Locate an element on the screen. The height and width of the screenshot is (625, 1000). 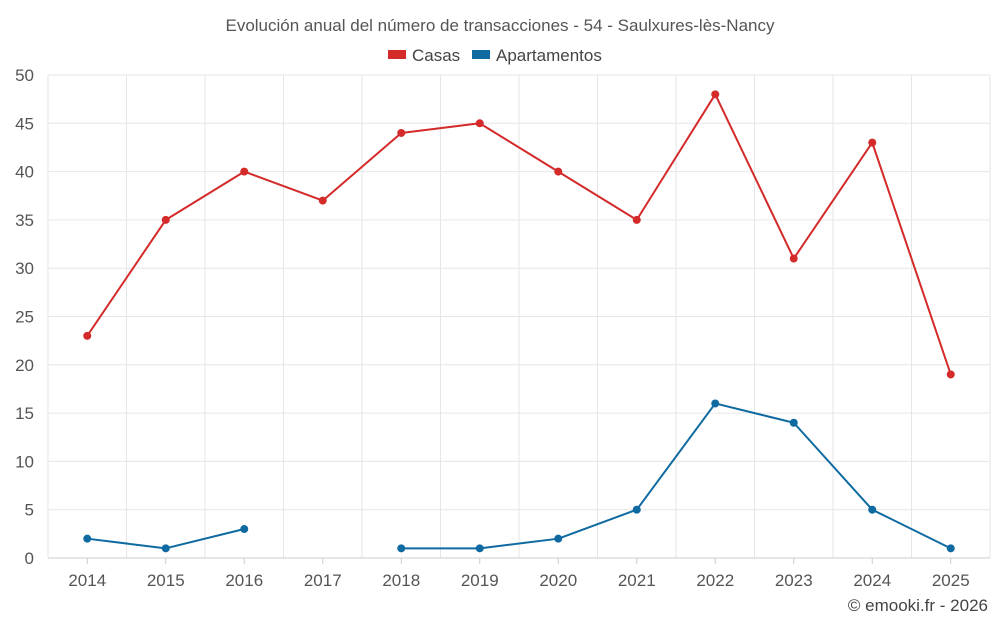
x-tick-label: 2024 is located at coordinates (872, 580).